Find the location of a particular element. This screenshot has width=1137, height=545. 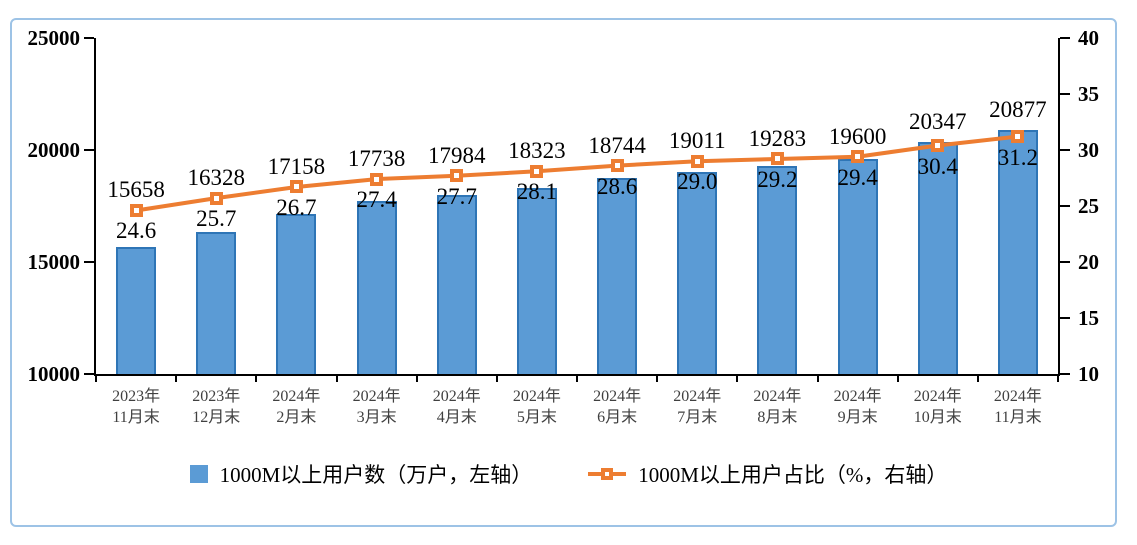

line-percent-label: 26.7 is located at coordinates (296, 207).